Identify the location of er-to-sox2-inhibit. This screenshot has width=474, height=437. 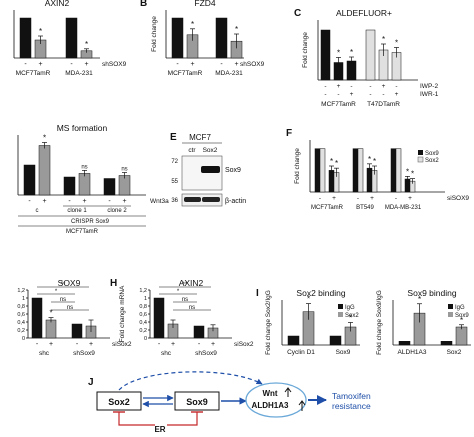
(136, 419).